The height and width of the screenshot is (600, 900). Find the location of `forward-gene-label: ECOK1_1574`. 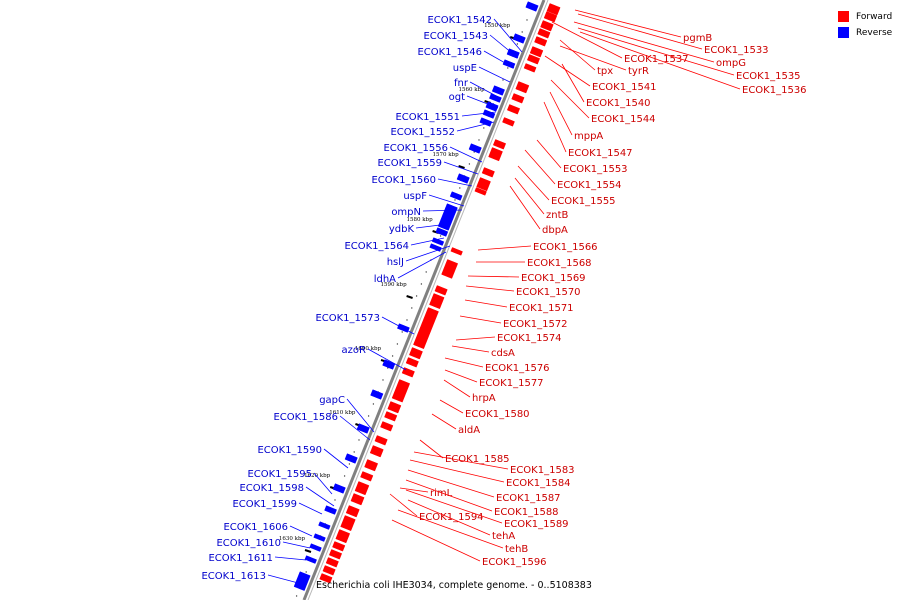

forward-gene-label: ECOK1_1574 is located at coordinates (529, 338).